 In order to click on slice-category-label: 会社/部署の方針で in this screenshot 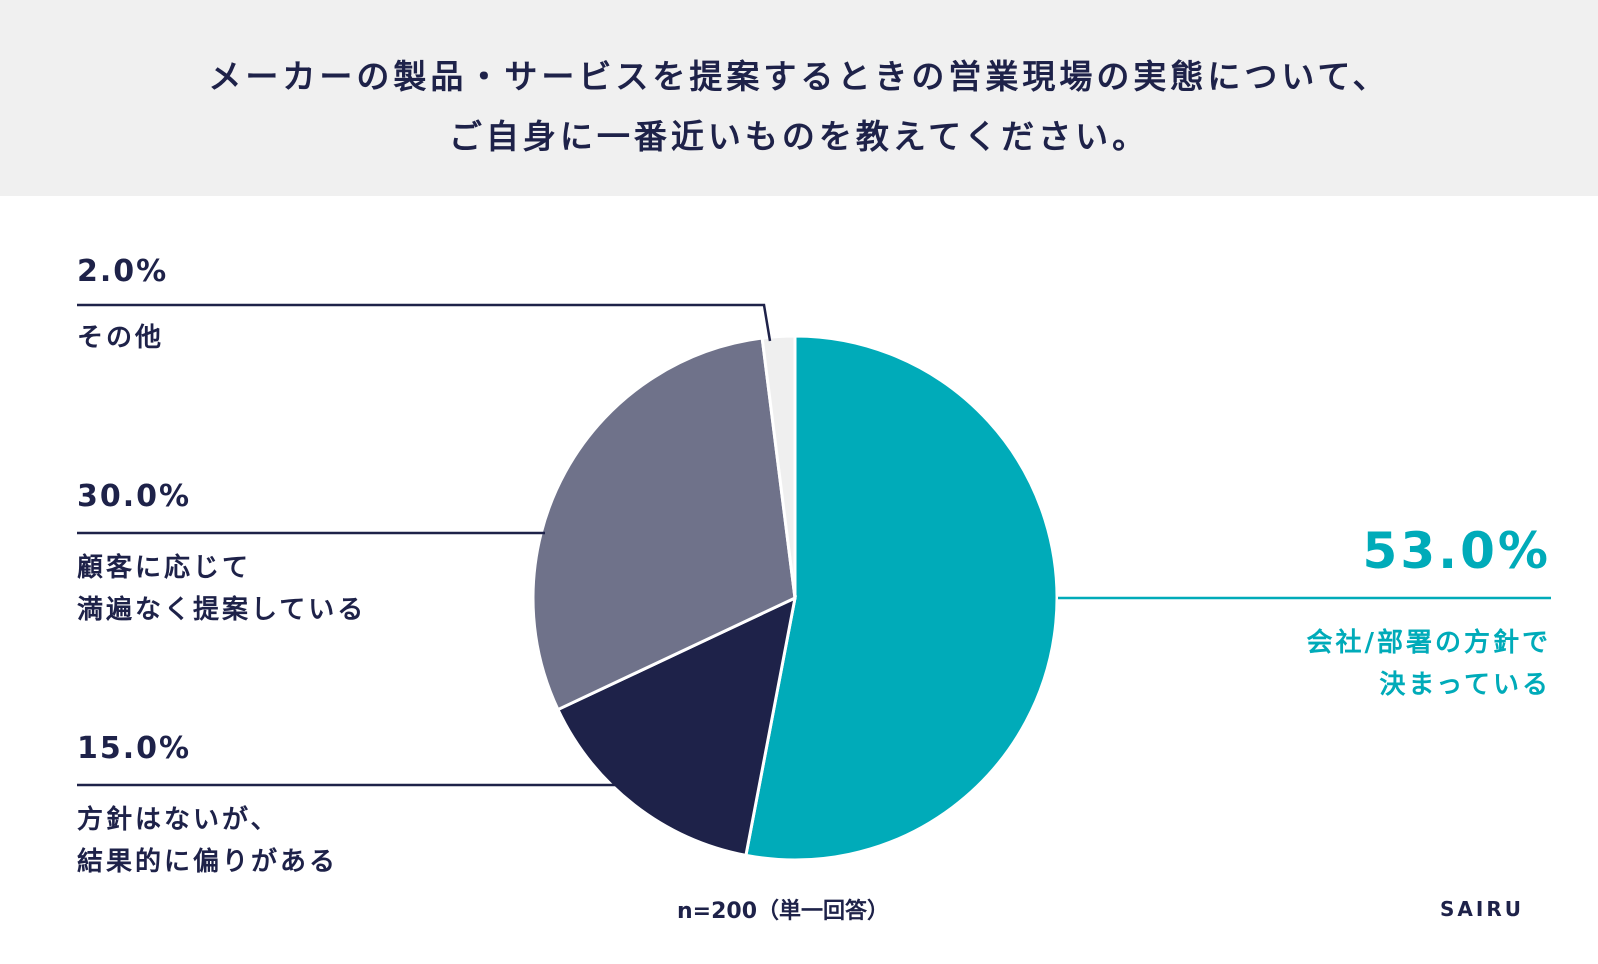, I will do `click(1428, 643)`.